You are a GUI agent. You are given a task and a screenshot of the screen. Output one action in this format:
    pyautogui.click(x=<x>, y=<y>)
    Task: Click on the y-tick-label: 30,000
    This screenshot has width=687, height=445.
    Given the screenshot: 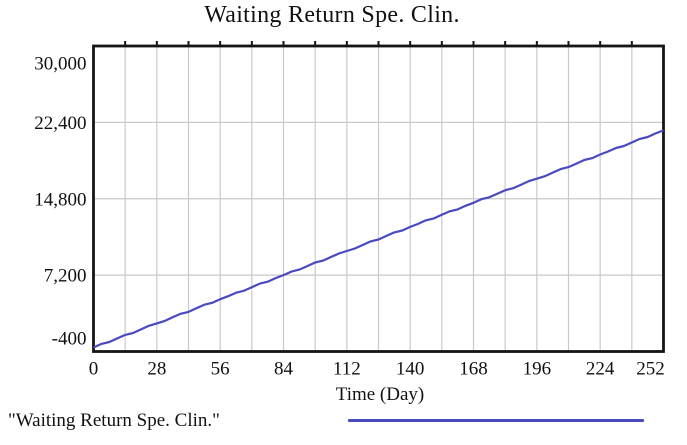 What is the action you would take?
    pyautogui.click(x=60, y=64)
    